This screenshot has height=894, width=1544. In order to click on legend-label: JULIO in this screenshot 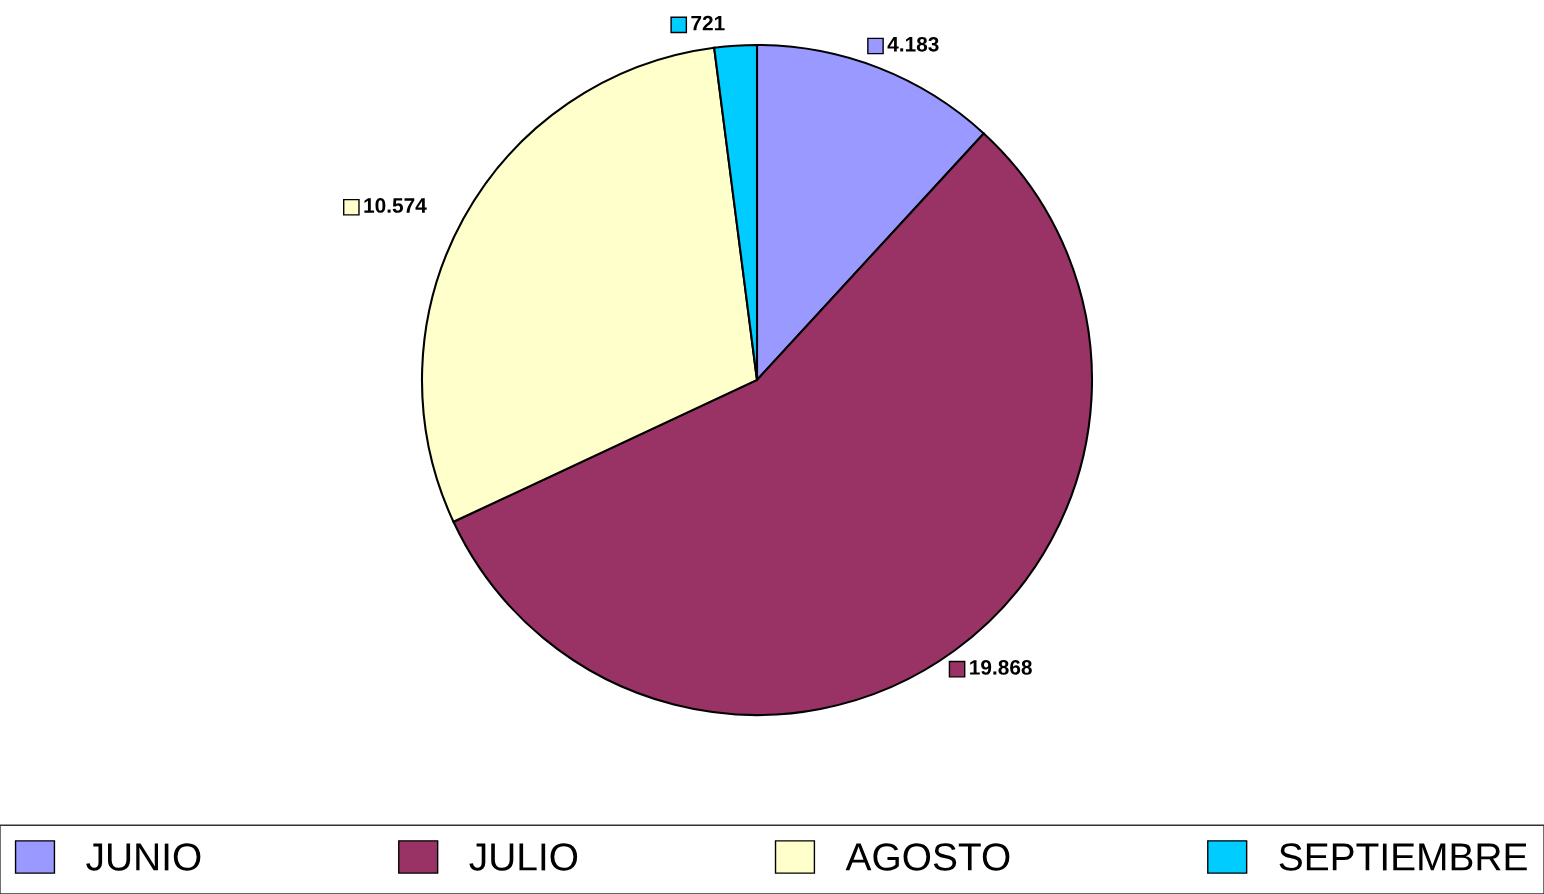, I will do `click(523, 857)`.